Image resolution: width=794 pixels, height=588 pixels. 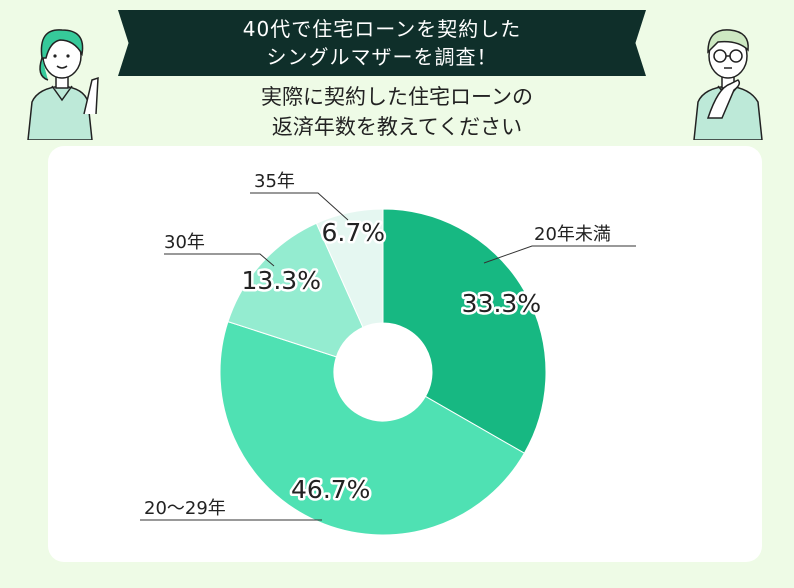 I want to click on question-line-1: 実際に契約した住宅ローンの, so click(x=397, y=97).